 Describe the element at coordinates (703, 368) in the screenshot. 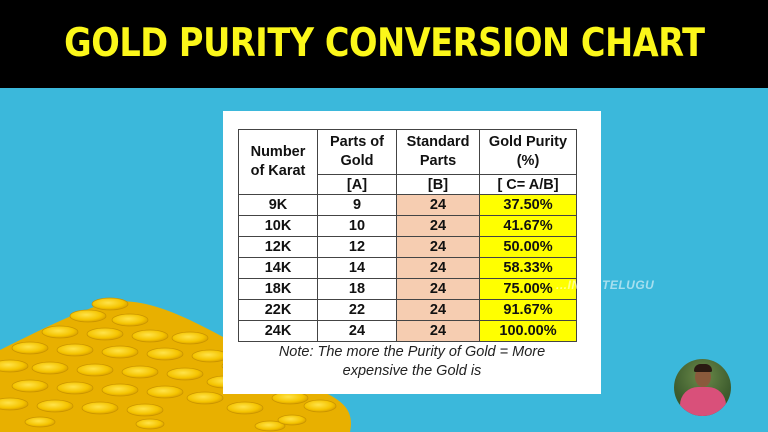

I see `avatar-hair` at that location.